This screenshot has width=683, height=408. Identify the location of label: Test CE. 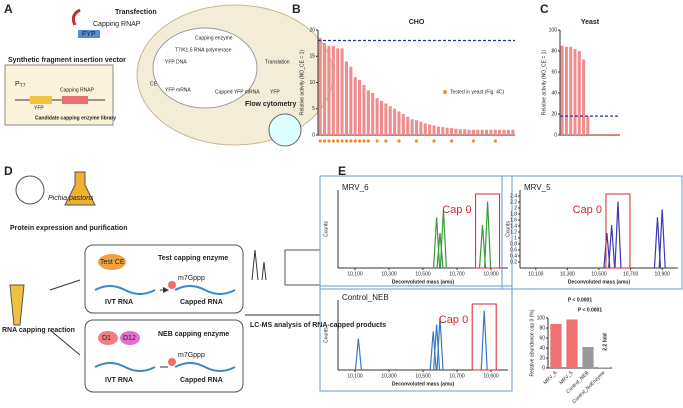
(112, 262).